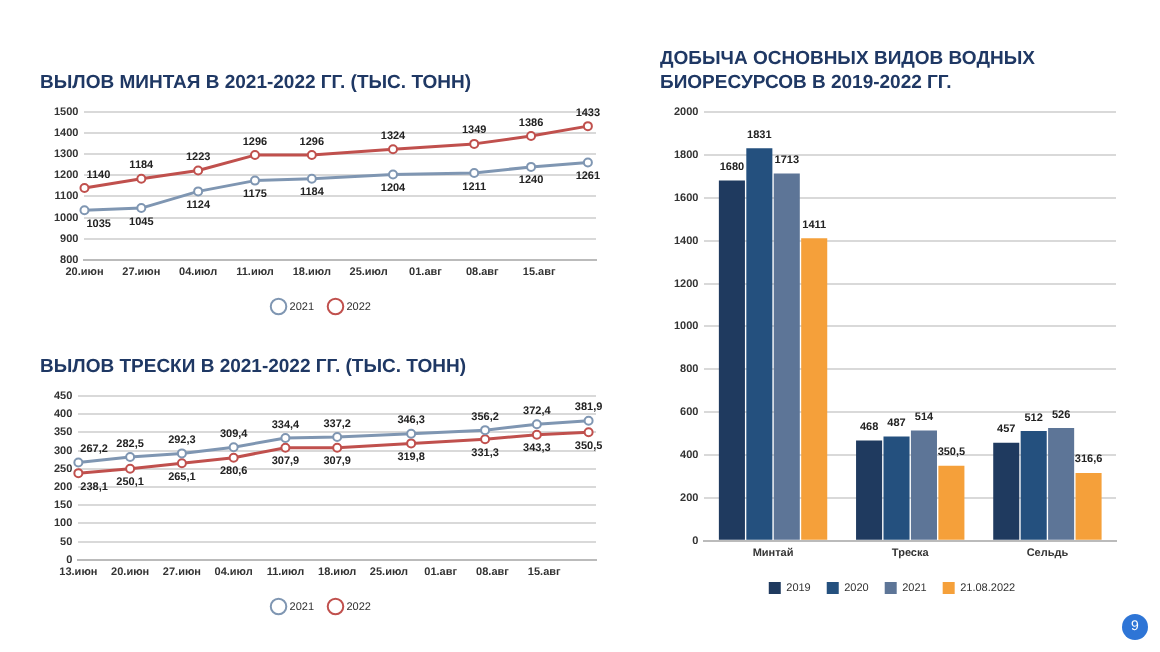 This screenshot has width=1160, height=652. I want to click on chart-title: ВЫЛОВ ТРЕСКИ В 2021-2022 ГГ. (ТЫС. ТОНН), so click(254, 368).